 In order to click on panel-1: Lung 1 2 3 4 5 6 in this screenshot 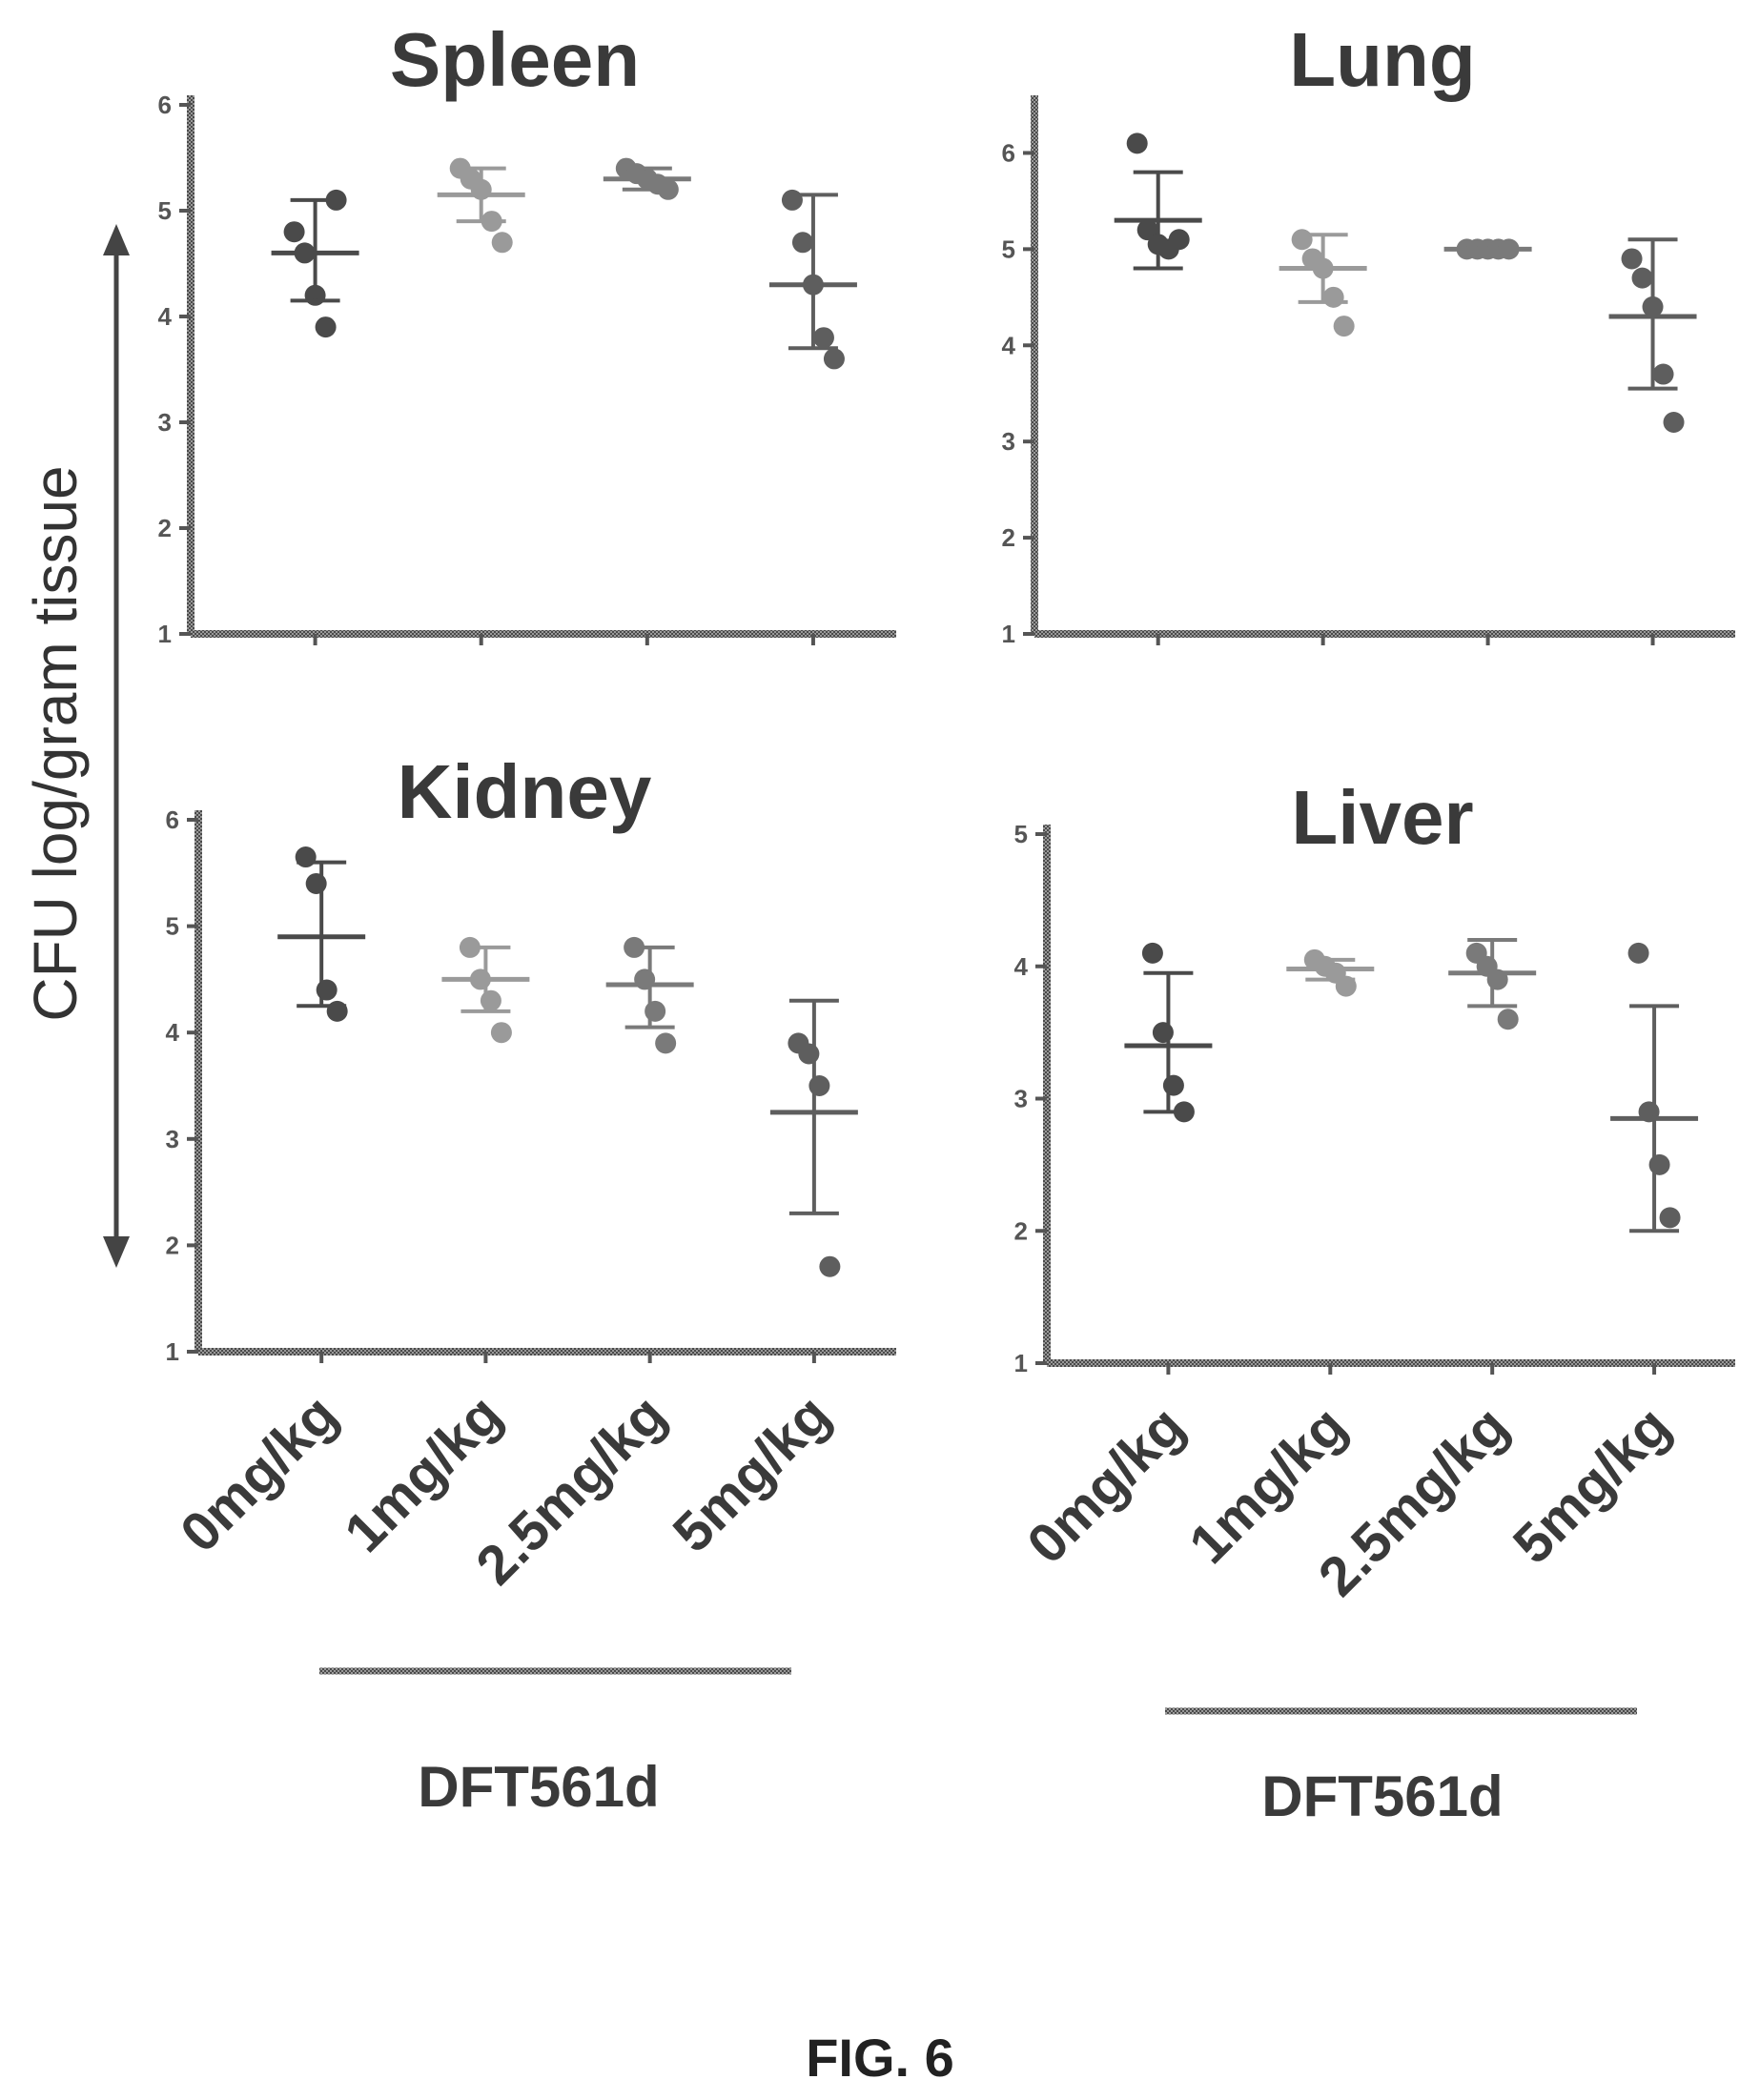, I will do `click(1368, 332)`.